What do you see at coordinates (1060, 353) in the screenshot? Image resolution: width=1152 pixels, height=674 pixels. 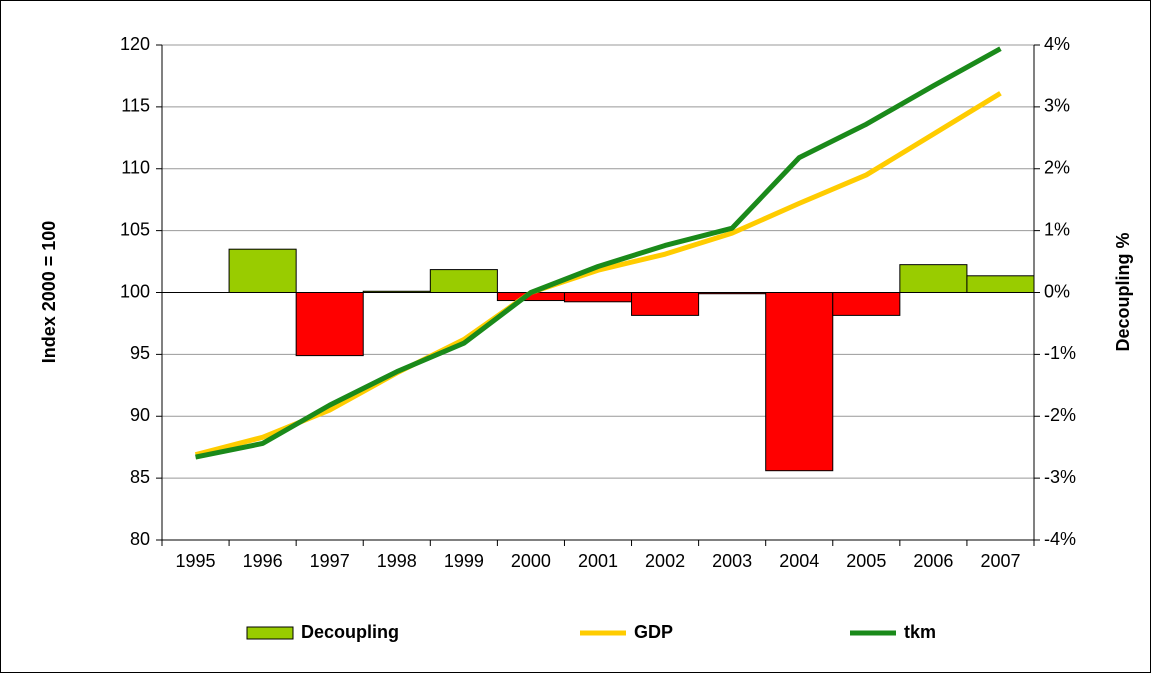 I see `y2-tick-label: -1%` at bounding box center [1060, 353].